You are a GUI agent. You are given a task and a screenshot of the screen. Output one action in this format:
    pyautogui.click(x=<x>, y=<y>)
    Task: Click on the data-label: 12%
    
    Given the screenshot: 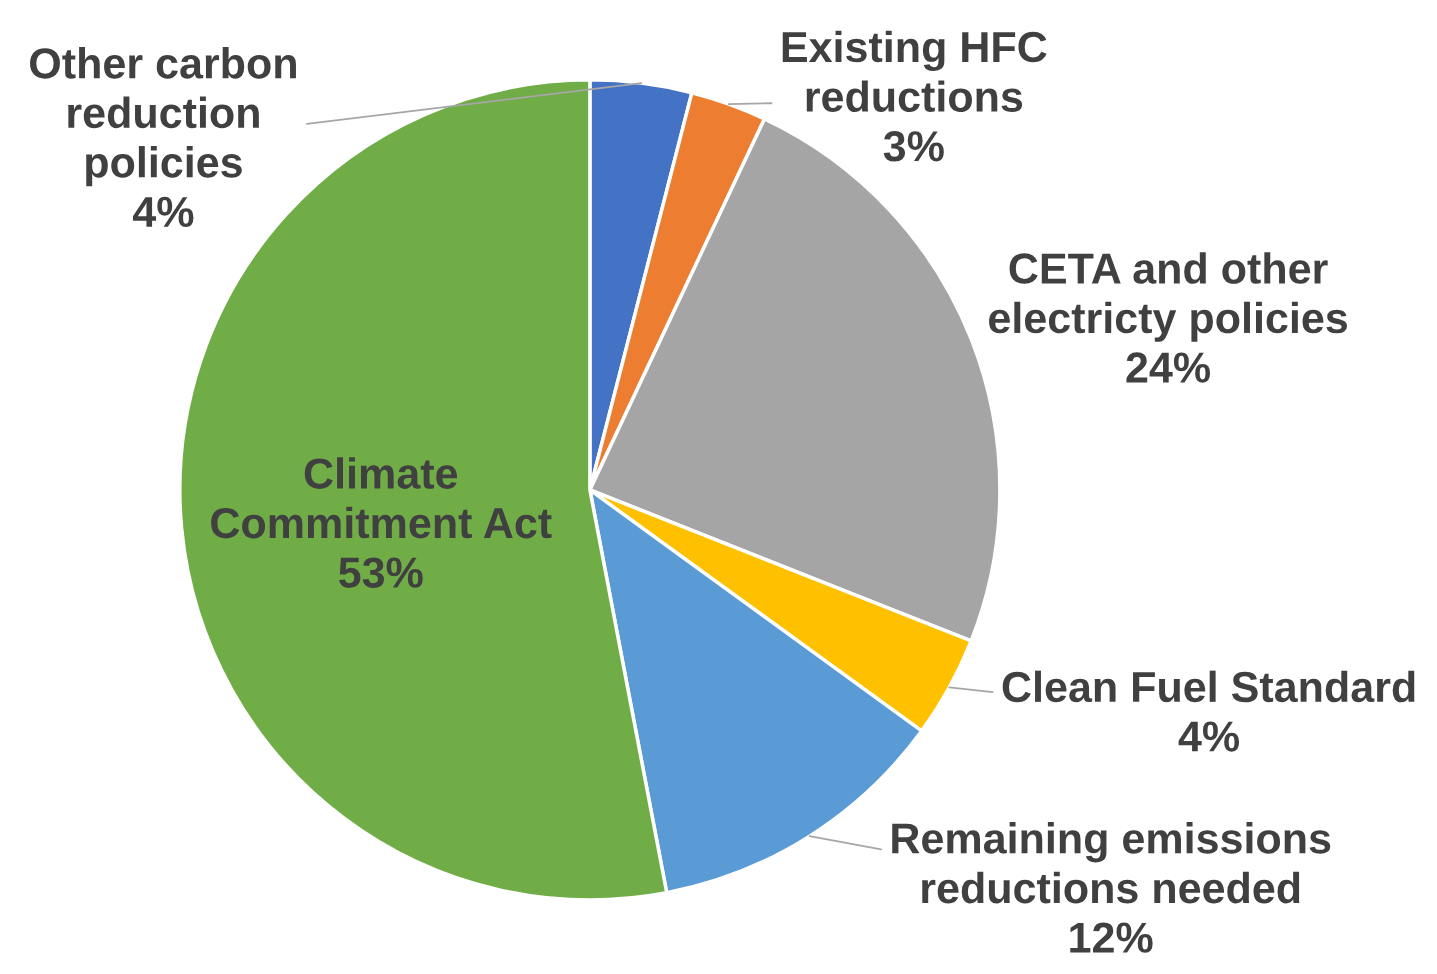 What is the action you would take?
    pyautogui.click(x=1111, y=937)
    